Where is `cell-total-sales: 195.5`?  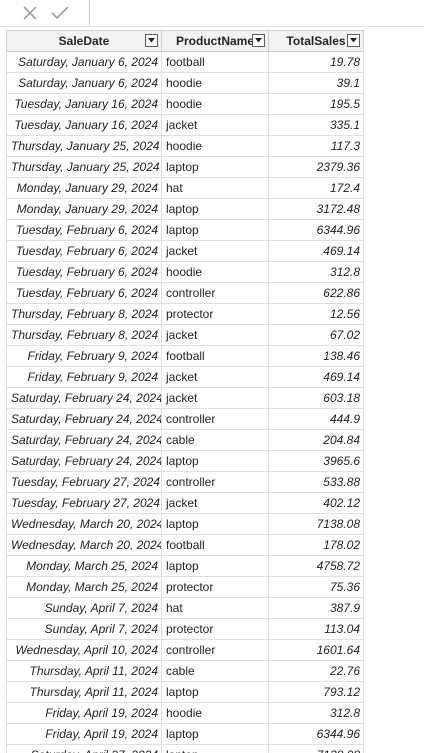 cell-total-sales: 195.5 is located at coordinates (316, 104).